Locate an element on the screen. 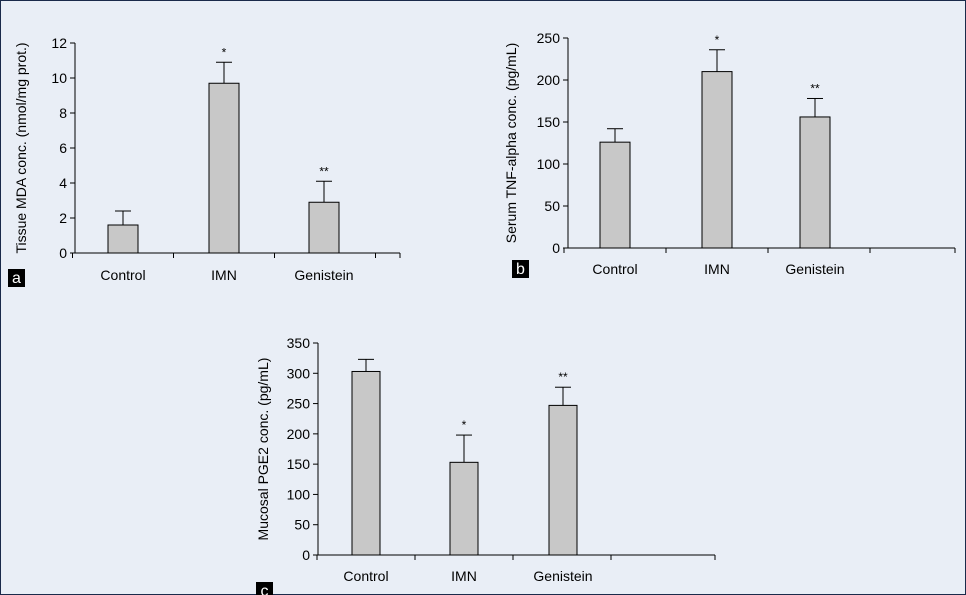 This screenshot has width=966, height=595. y-axis-label: Serum TNF-alpha conc. (pg/mL) is located at coordinates (511, 143).